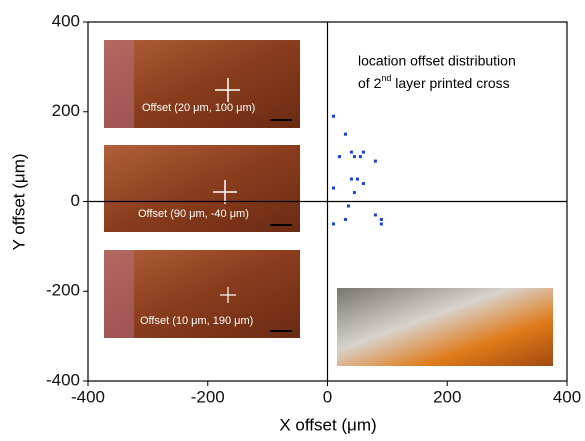 This screenshot has width=585, height=441. Describe the element at coordinates (445, 327) in the screenshot. I see `machine-photo` at that location.